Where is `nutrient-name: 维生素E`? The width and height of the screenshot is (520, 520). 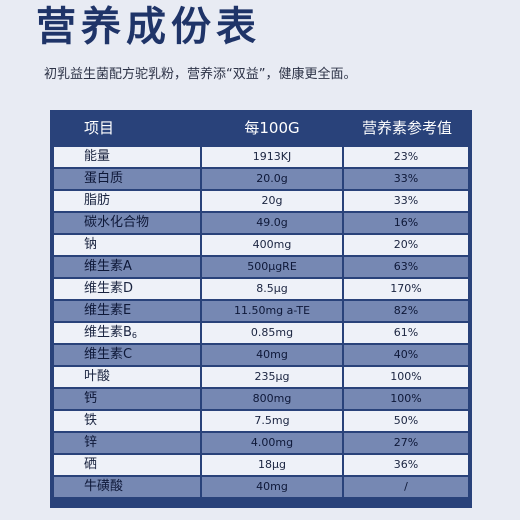
nutrient-name: 维生素E is located at coordinates (127, 311).